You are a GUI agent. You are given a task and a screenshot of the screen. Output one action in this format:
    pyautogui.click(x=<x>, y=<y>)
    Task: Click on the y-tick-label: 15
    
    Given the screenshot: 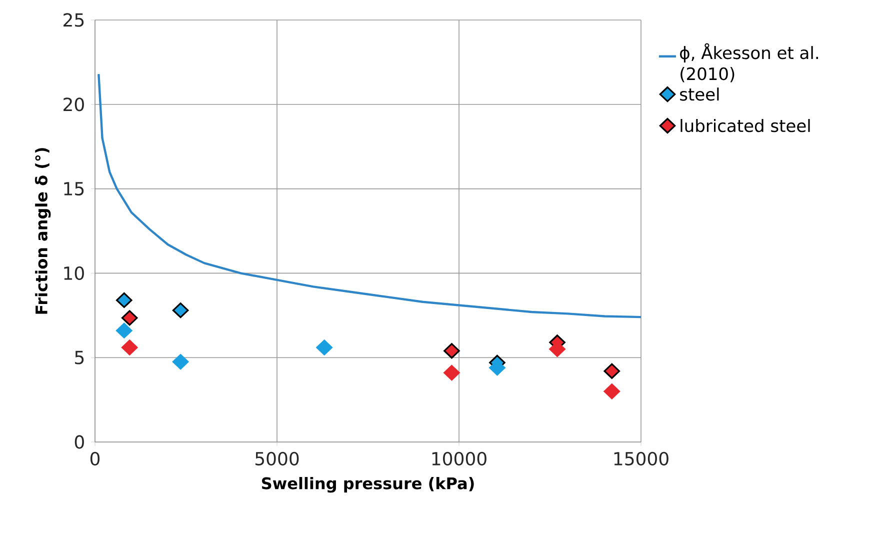 What is the action you would take?
    pyautogui.click(x=74, y=189)
    